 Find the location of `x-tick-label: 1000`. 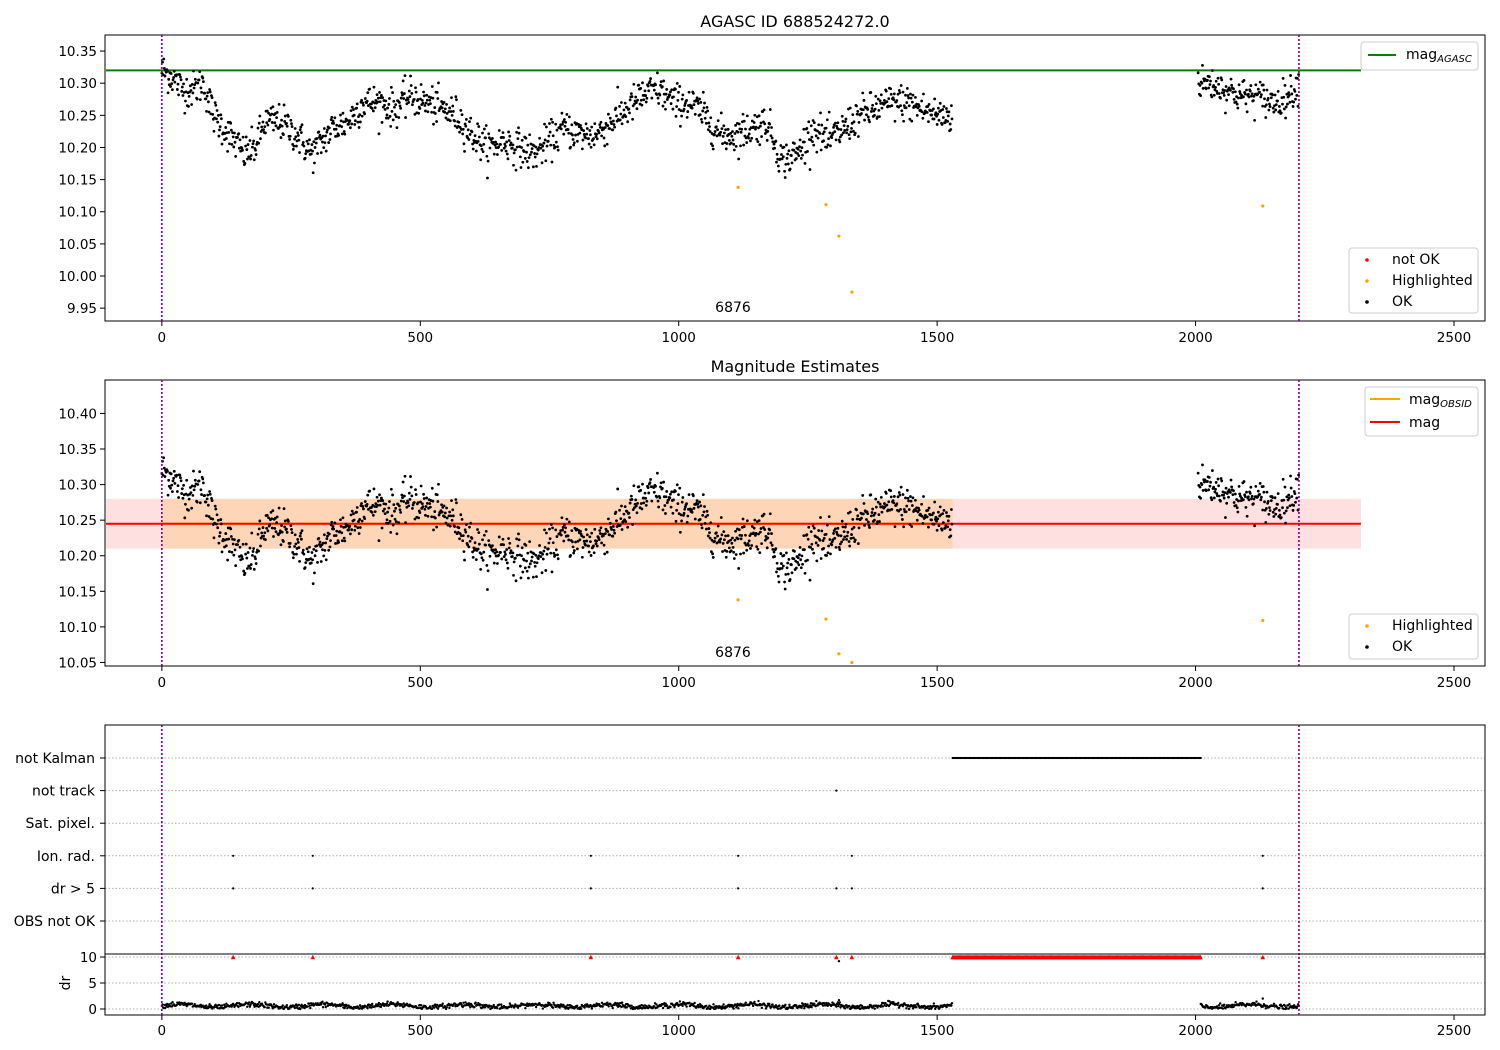

x-tick-label: 1000 is located at coordinates (679, 683).